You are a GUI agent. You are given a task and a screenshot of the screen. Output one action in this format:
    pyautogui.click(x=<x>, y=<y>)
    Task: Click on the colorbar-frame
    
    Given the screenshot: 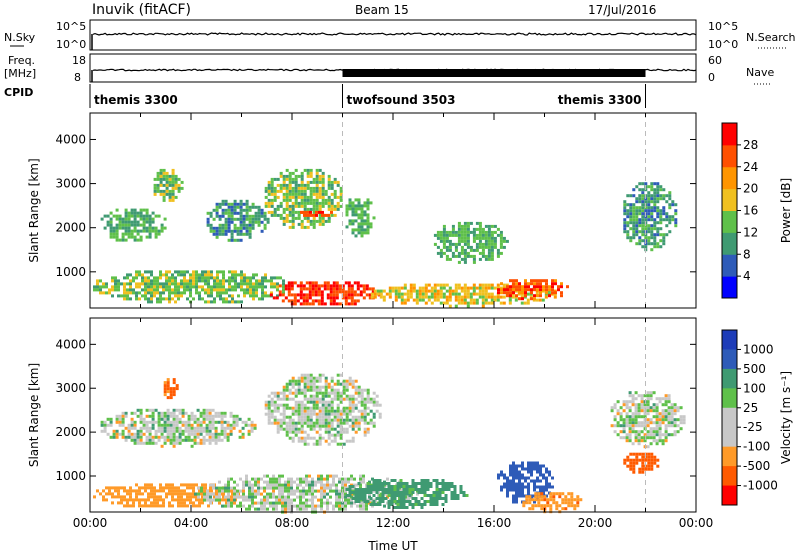 What is the action you would take?
    pyautogui.click(x=729, y=417)
    